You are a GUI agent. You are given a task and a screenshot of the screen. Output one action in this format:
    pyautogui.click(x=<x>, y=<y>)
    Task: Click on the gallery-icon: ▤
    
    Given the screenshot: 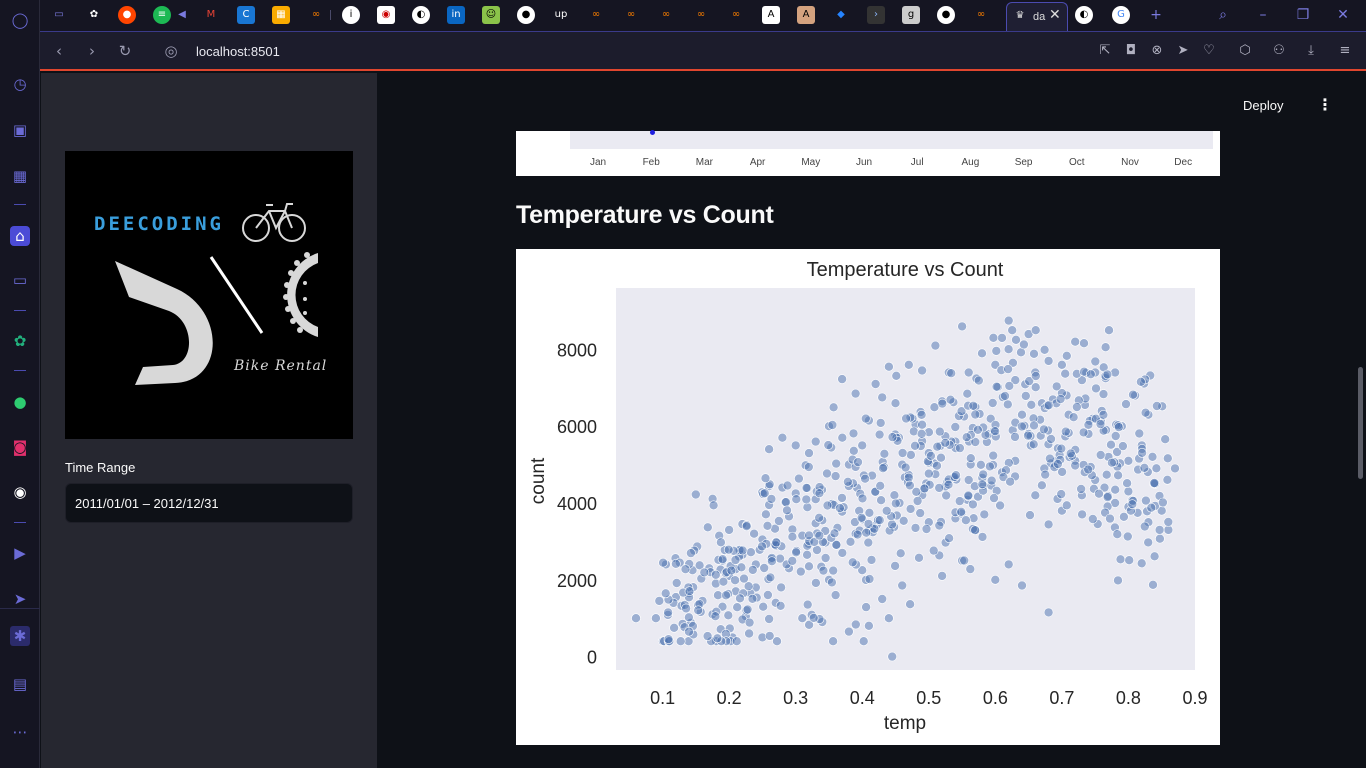 What is the action you would take?
    pyautogui.click(x=20, y=684)
    